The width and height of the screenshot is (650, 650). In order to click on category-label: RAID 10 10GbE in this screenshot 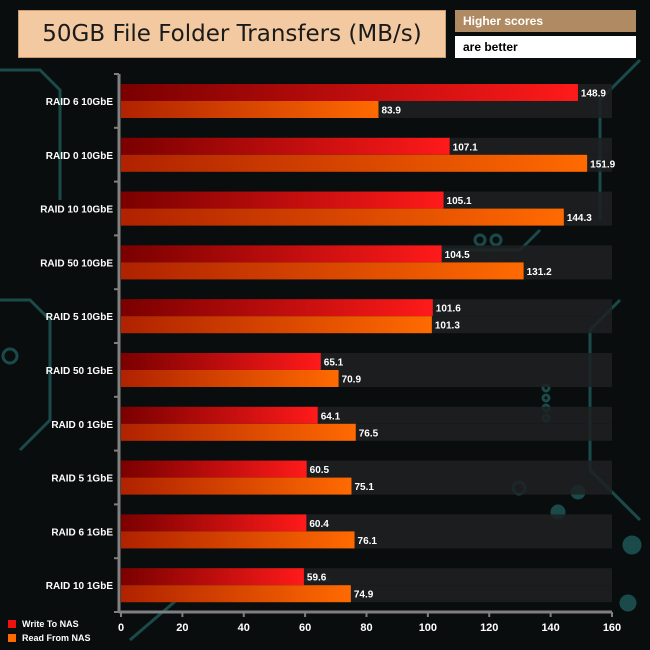, I will do `click(76, 210)`.